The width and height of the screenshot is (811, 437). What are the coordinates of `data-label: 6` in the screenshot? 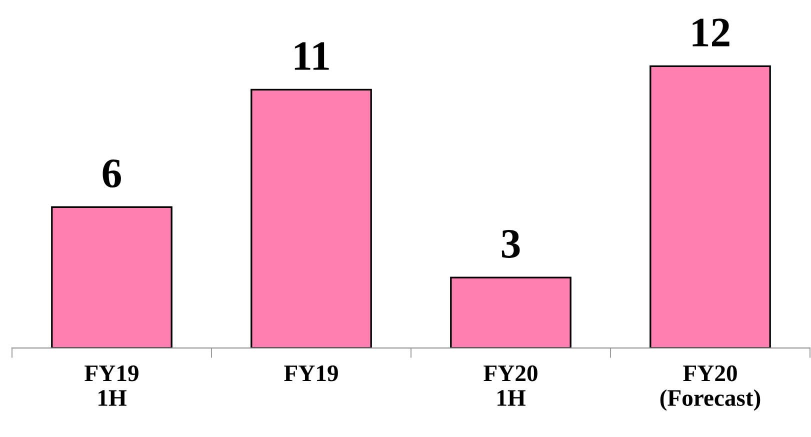 It's located at (111, 174).